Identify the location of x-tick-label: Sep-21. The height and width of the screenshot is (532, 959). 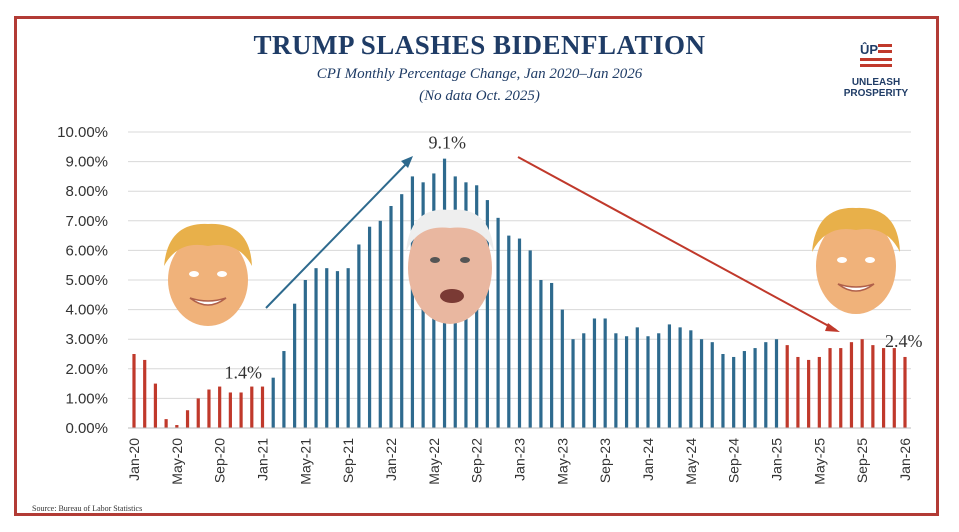
(348, 460).